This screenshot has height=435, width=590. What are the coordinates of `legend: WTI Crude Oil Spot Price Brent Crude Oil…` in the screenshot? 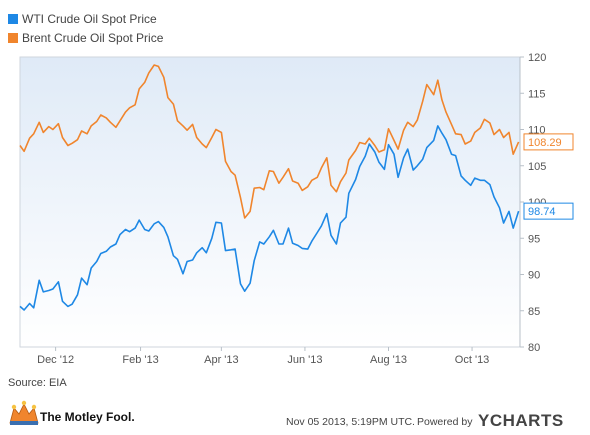 It's located at (86, 28).